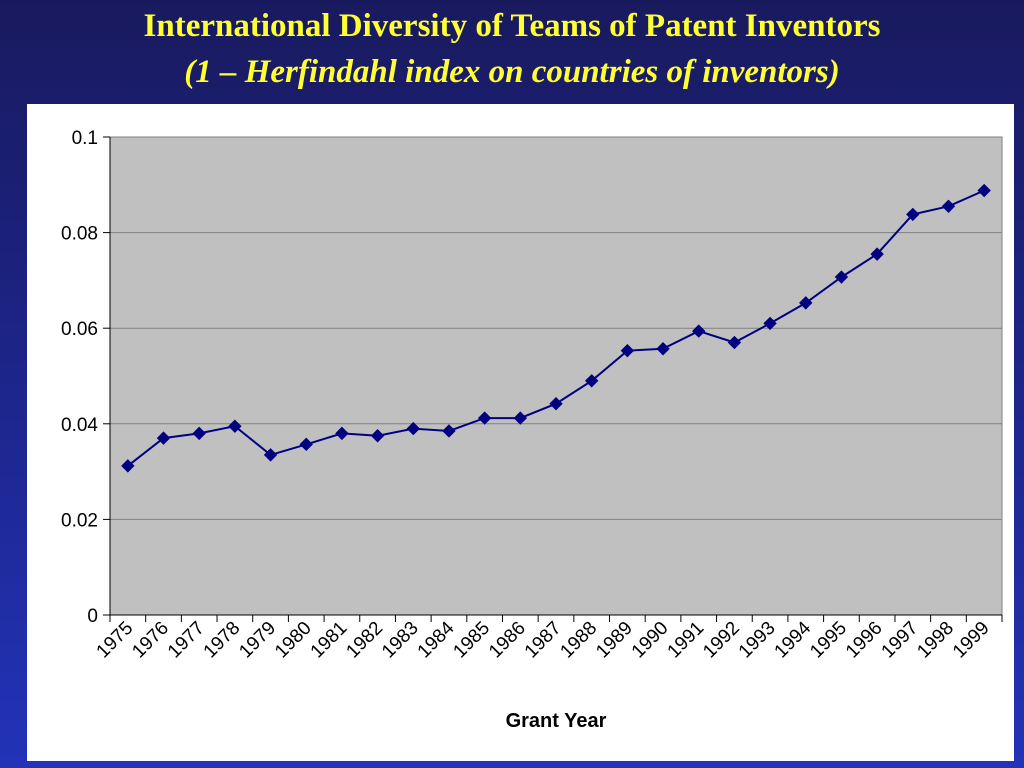  Describe the element at coordinates (329, 640) in the screenshot. I see `x-tick-label: 1981` at that location.